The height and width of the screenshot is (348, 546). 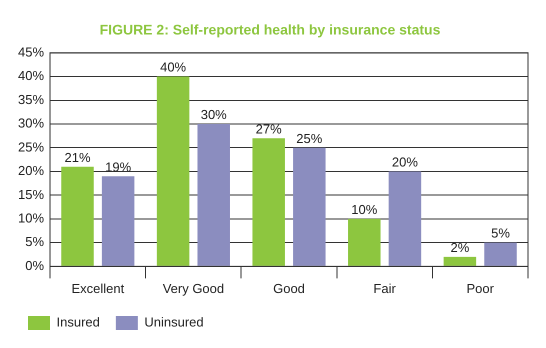 I want to click on y-tick-label: 10%, so click(x=31, y=218).